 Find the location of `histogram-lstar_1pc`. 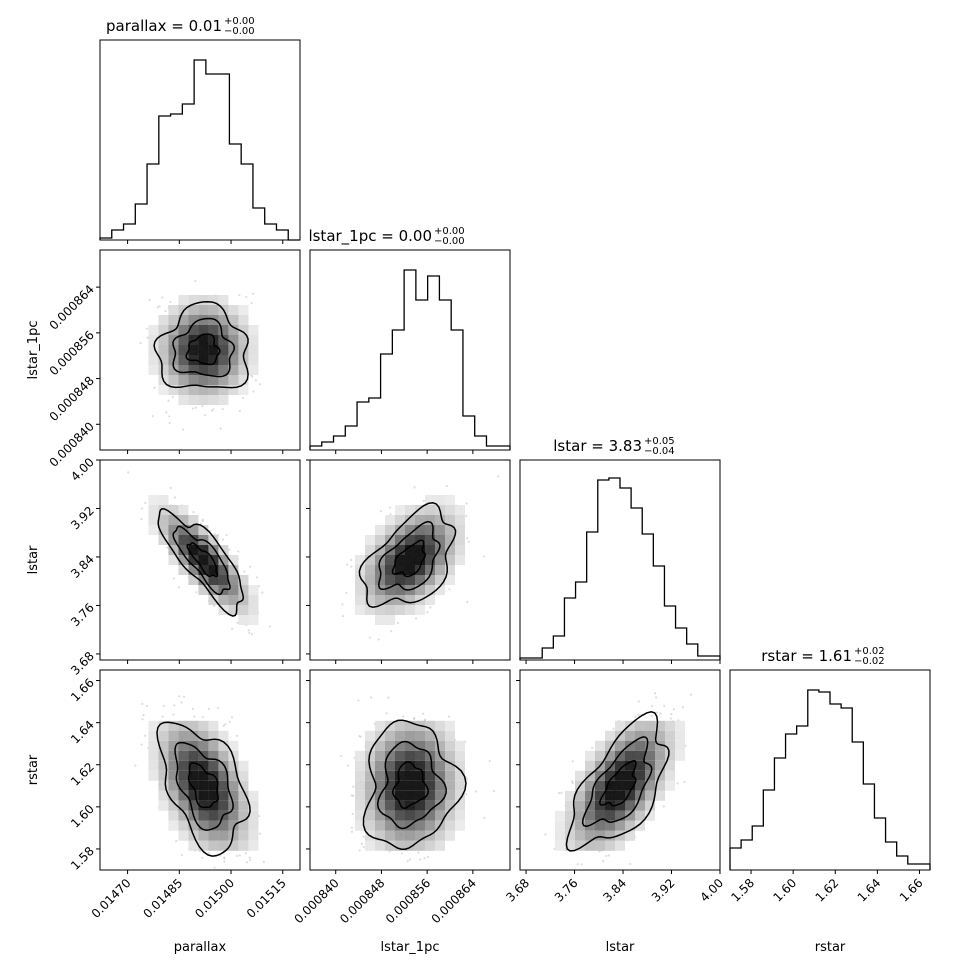

histogram-lstar_1pc is located at coordinates (410, 359).